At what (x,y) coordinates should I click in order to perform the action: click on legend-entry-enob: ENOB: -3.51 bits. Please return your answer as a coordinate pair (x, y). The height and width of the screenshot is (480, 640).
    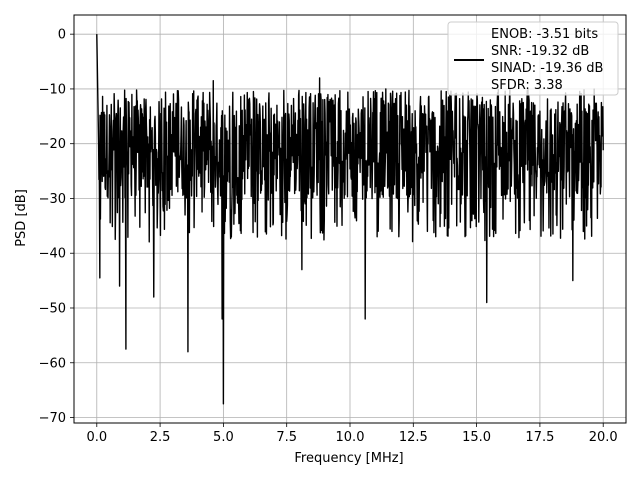
    Looking at the image, I should click on (544, 34).